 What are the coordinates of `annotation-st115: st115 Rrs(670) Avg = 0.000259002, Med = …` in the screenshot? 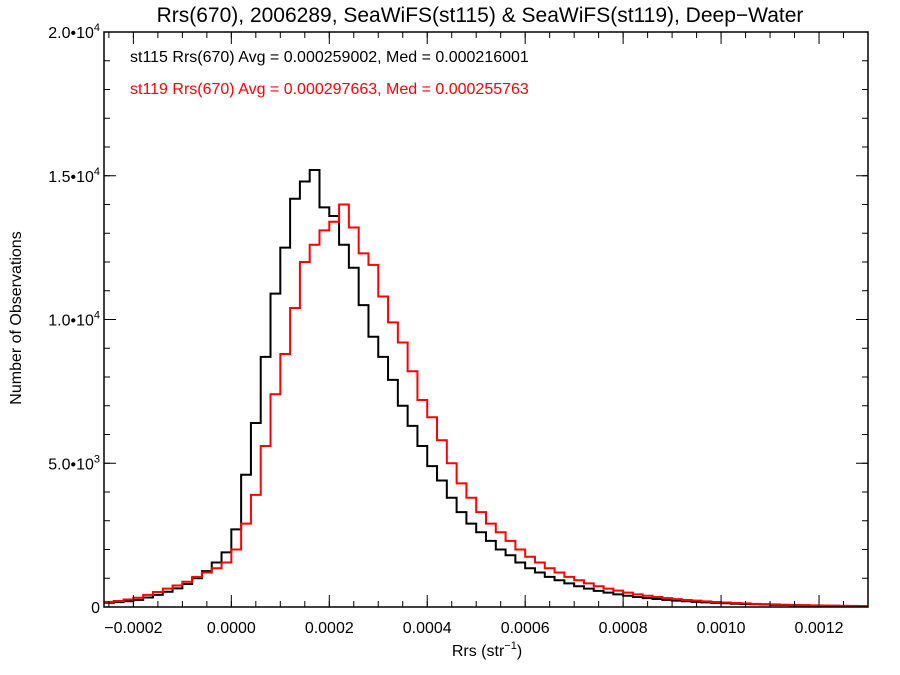 It's located at (329, 57).